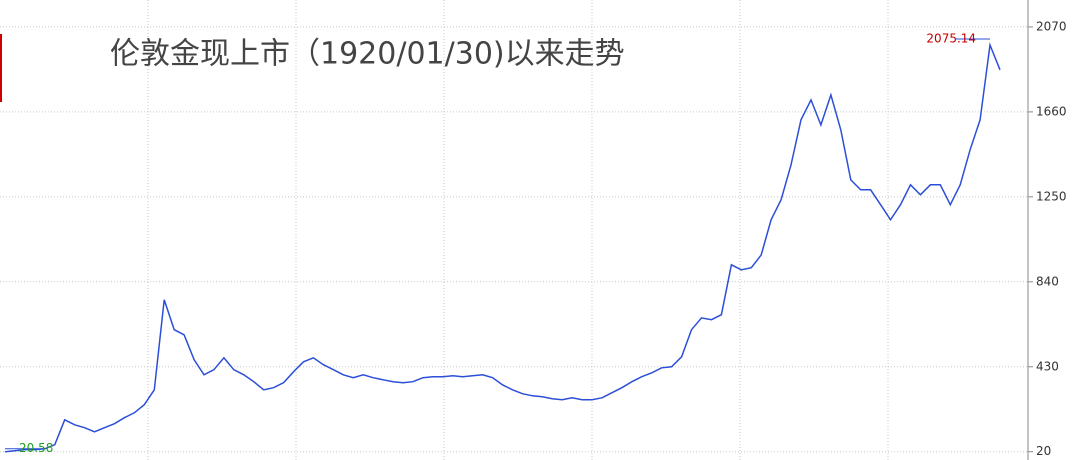 This screenshot has width=1074, height=460. Describe the element at coordinates (1051, 111) in the screenshot. I see `y-tick-label: 1660` at that location.